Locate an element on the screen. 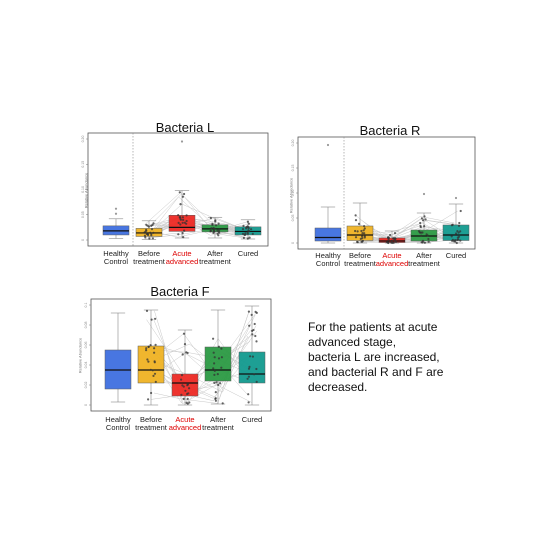  y-tick-label: 0.06 is located at coordinates (86, 345).